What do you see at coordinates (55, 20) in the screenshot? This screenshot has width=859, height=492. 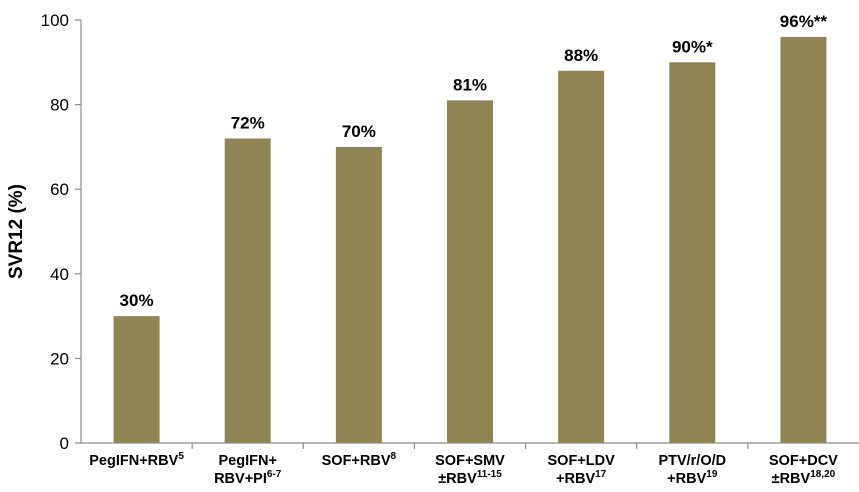 I see `y-tick-label: 100` at bounding box center [55, 20].